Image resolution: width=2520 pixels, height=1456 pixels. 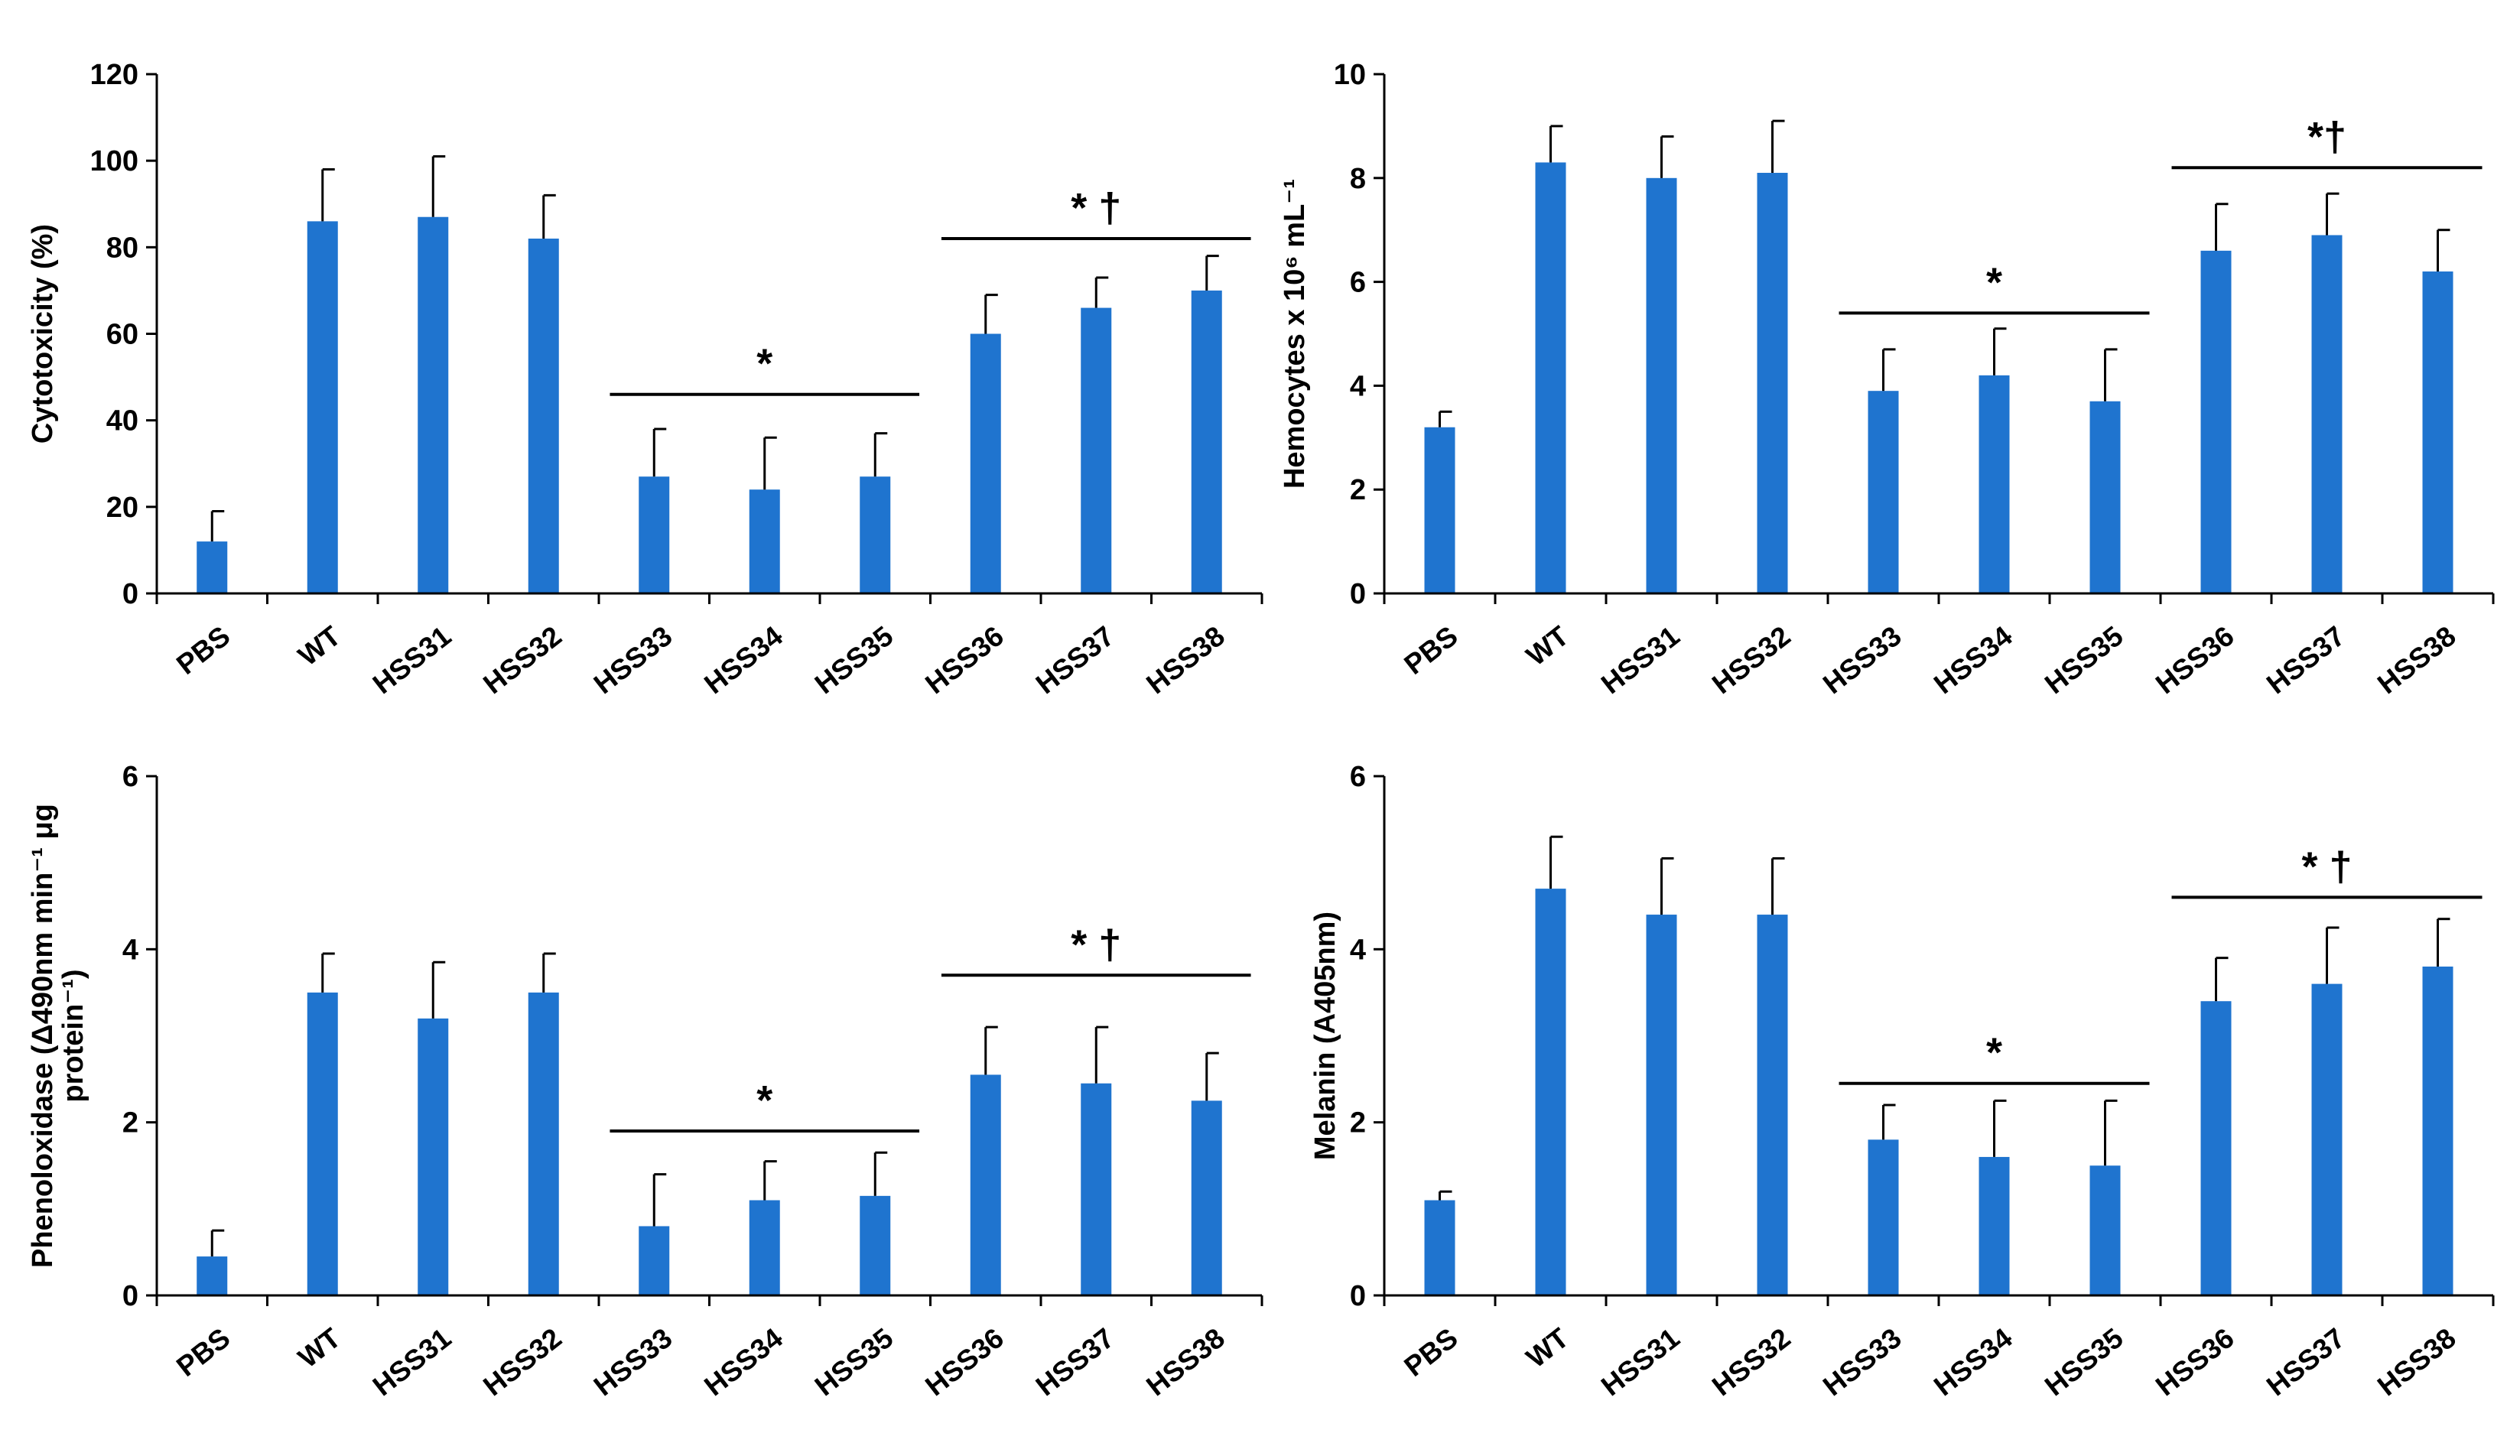 I want to click on y-axis-label: protein⁻¹), so click(x=73, y=1035).